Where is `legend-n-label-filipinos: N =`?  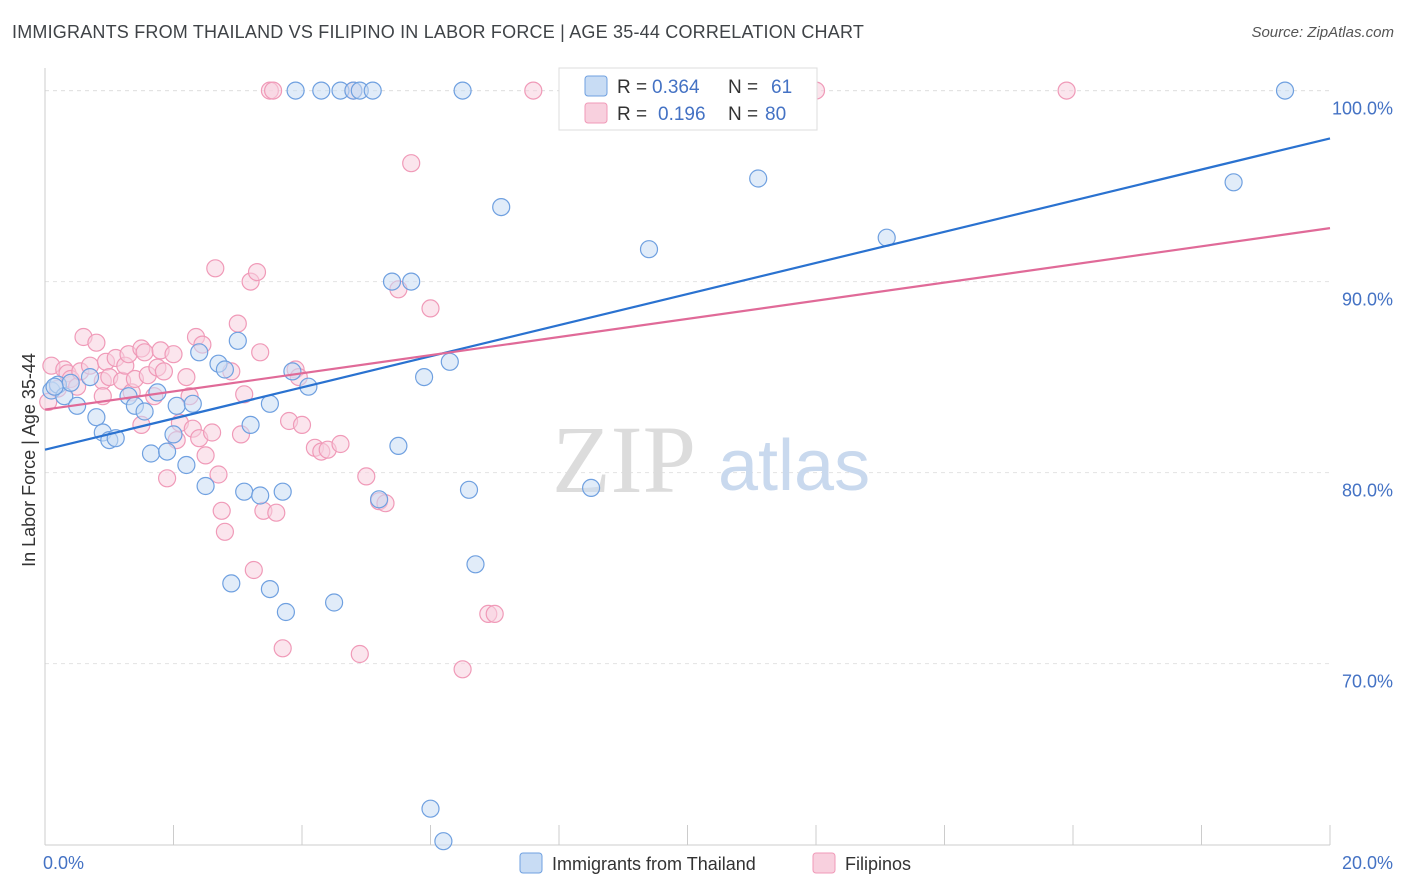 legend-n-label-filipinos: N = is located at coordinates (743, 114).